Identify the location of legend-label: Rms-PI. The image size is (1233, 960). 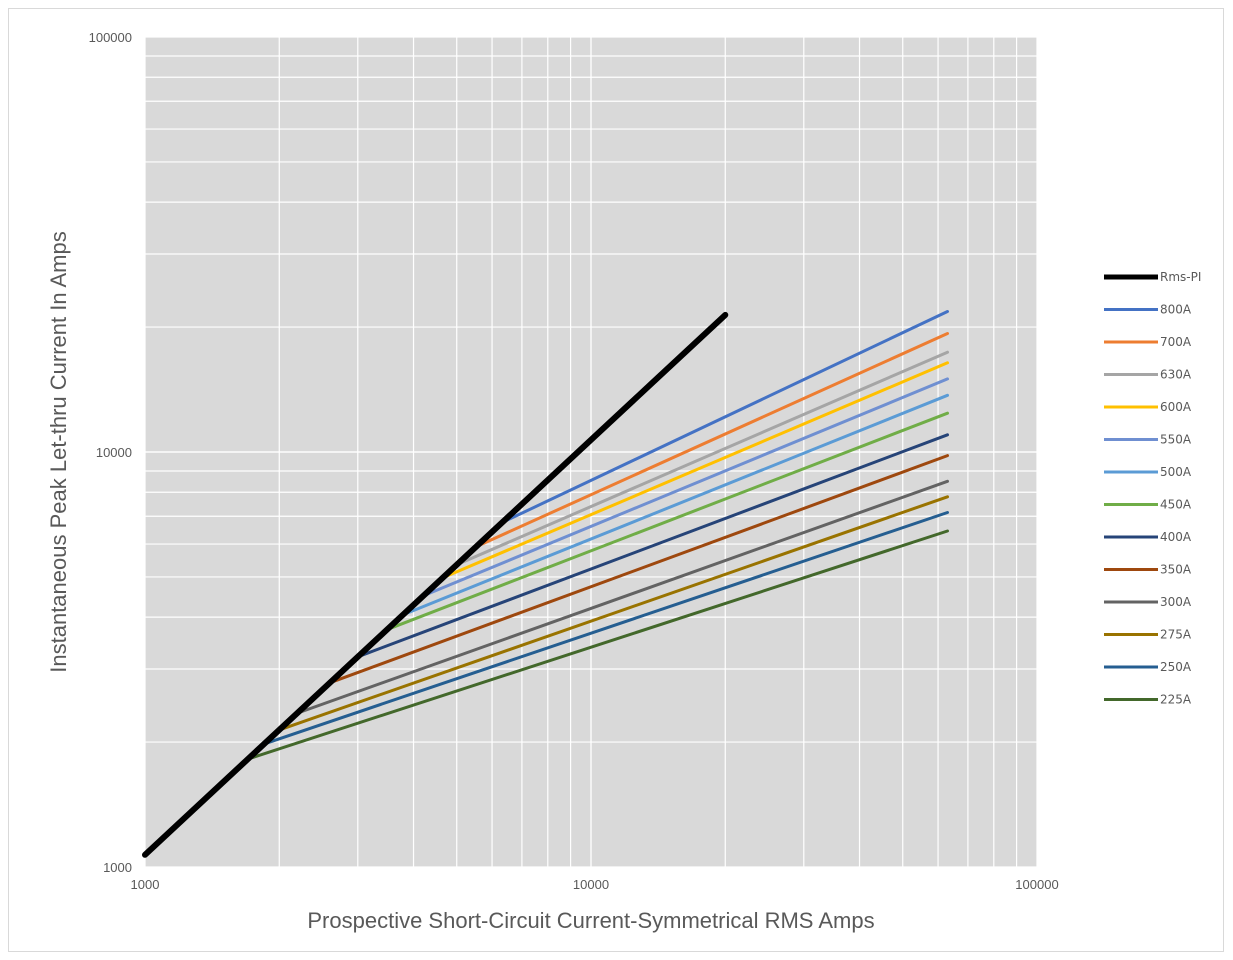
(1180, 277).